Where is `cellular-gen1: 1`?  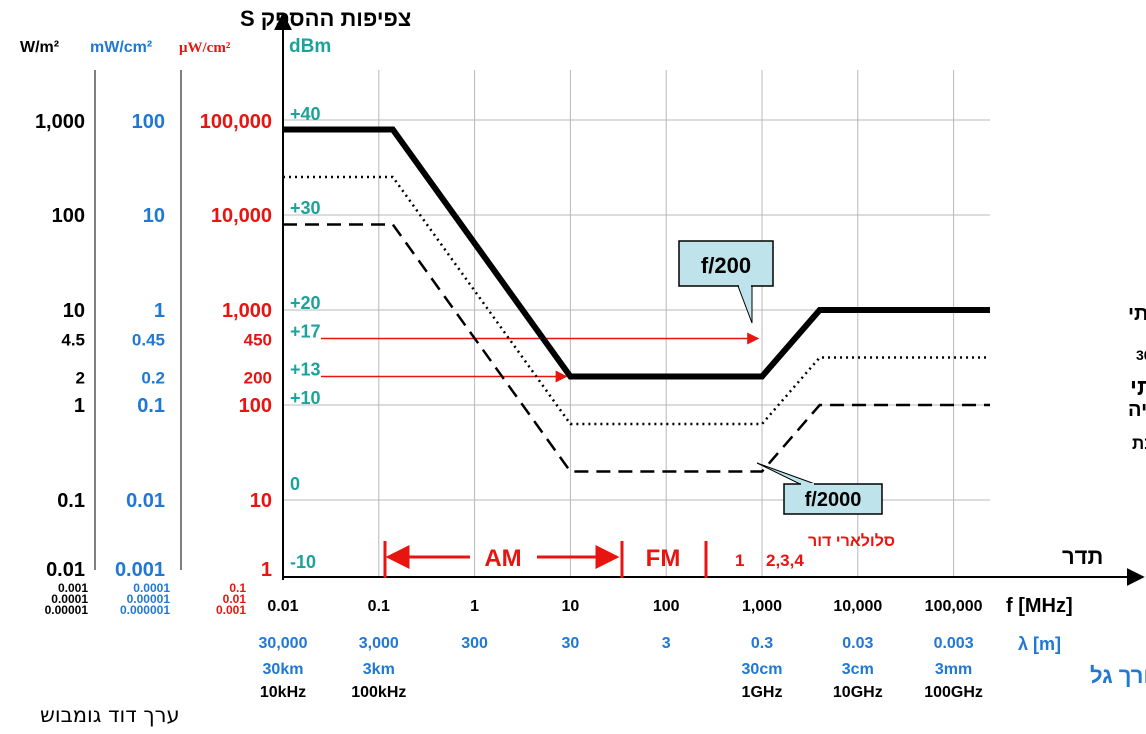 cellular-gen1: 1 is located at coordinates (739, 560).